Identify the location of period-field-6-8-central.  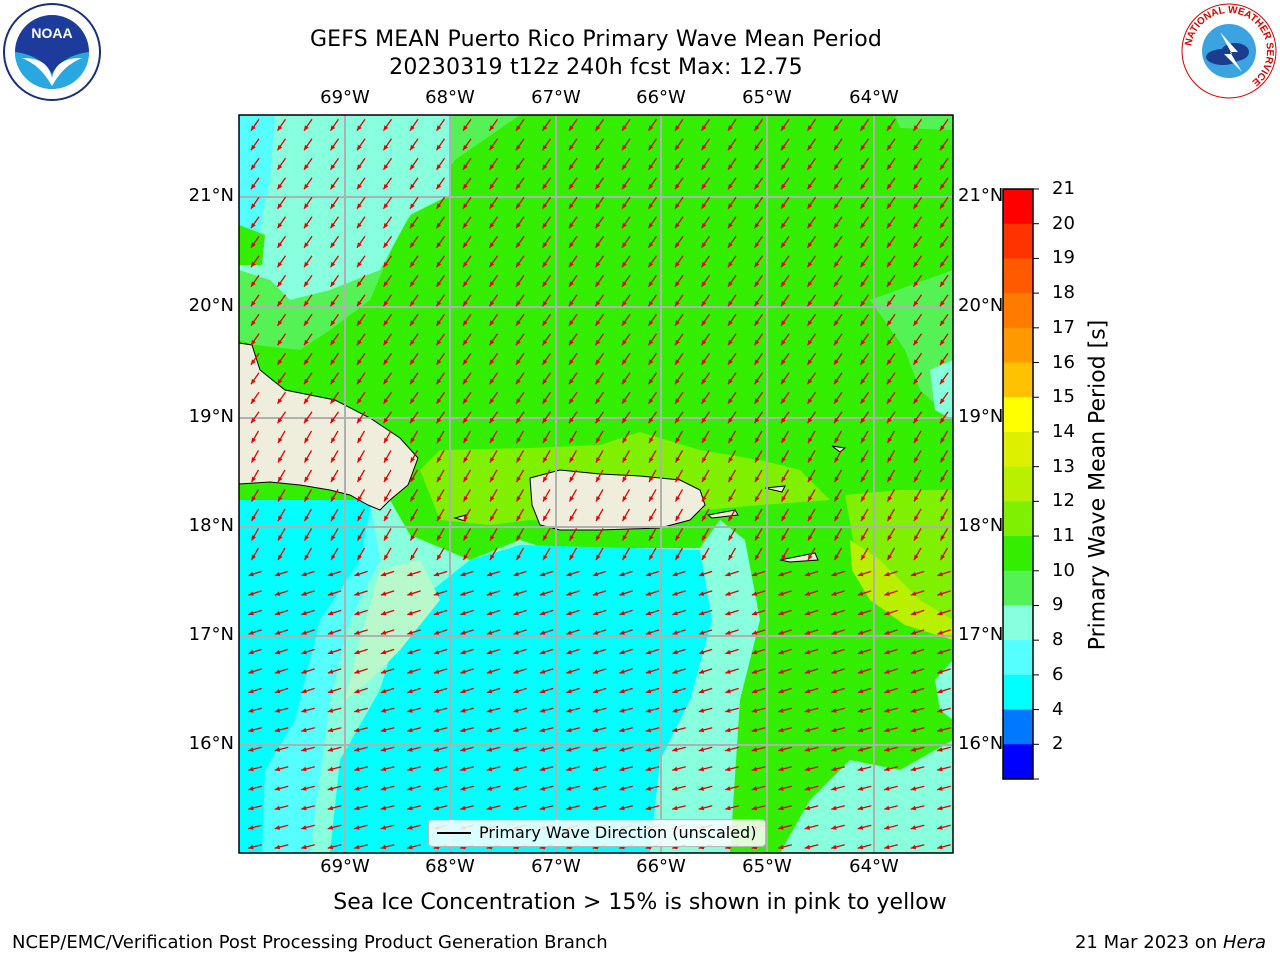
(521, 699).